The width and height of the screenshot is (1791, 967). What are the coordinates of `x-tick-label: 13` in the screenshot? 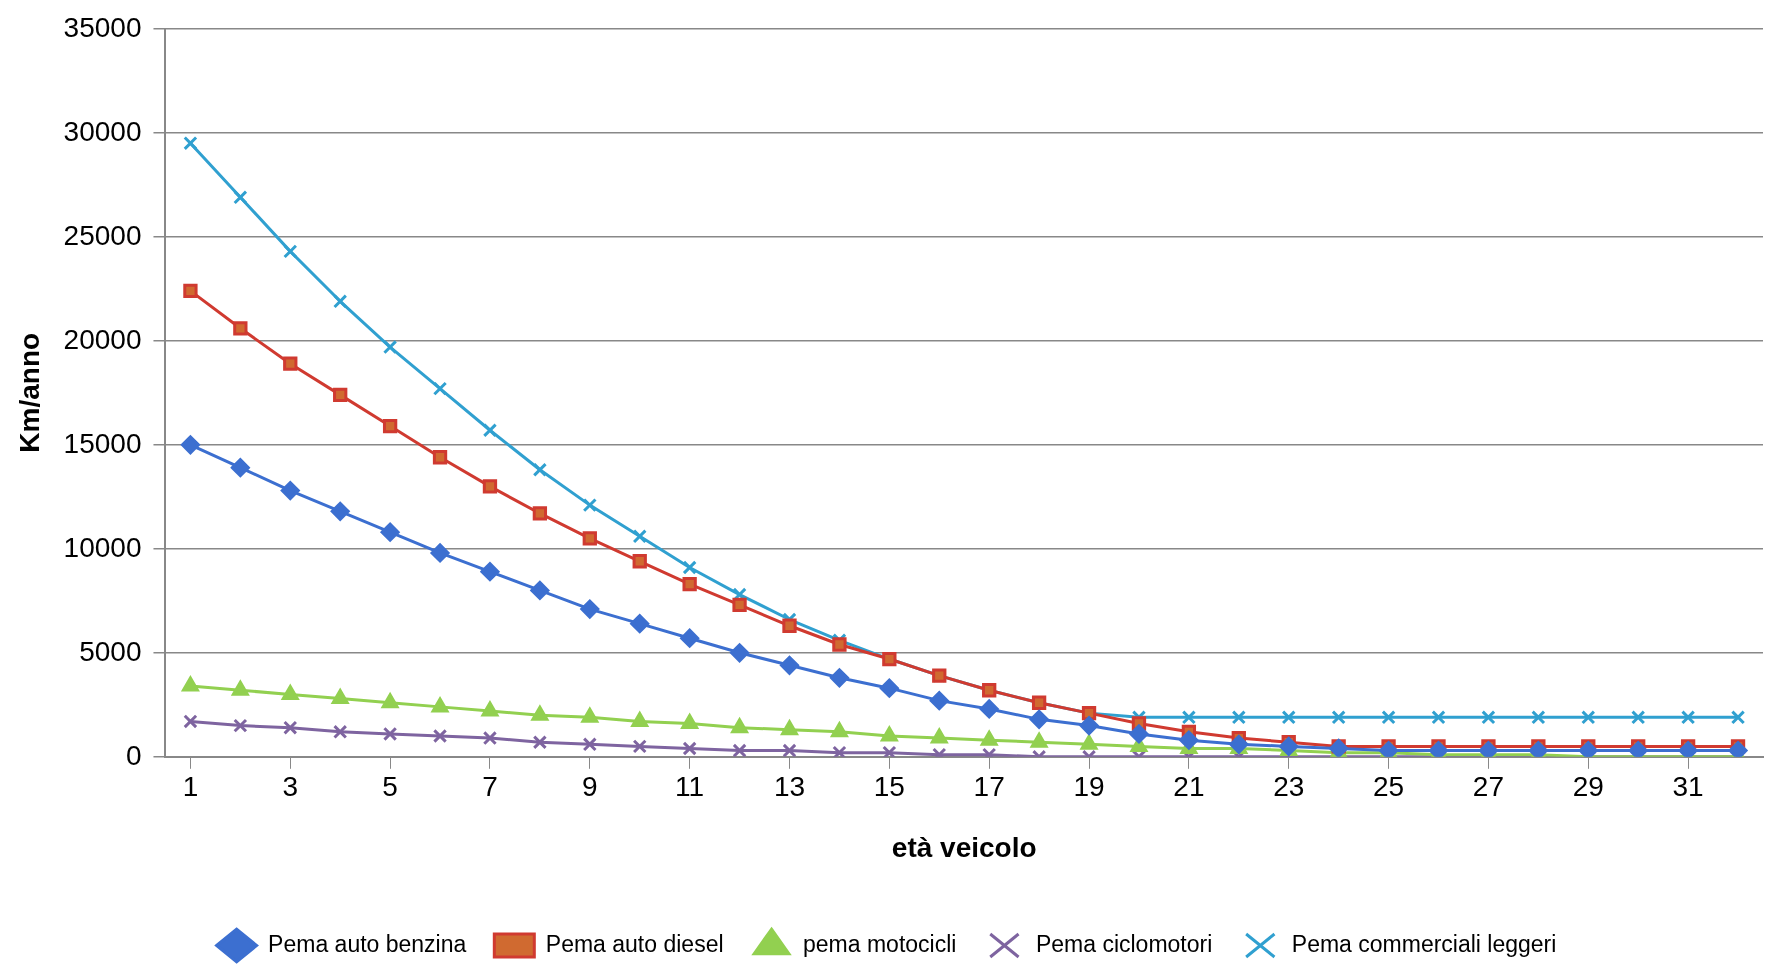 It's located at (789, 787).